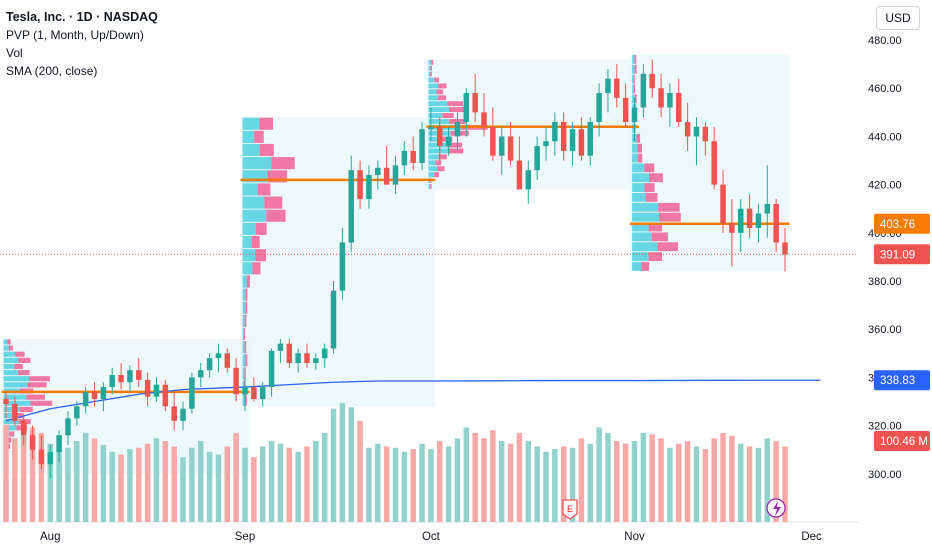 This screenshot has width=932, height=550. I want to click on volume-indicator-label: Vol, so click(14, 53).